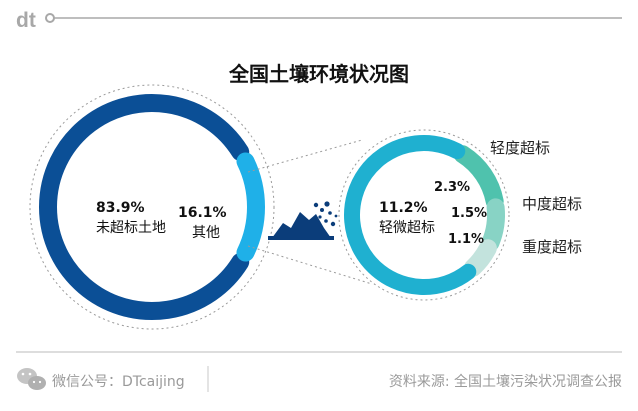  What do you see at coordinates (466, 239) in the screenshot?
I see `label-heavy-value: 1.1%` at bounding box center [466, 239].